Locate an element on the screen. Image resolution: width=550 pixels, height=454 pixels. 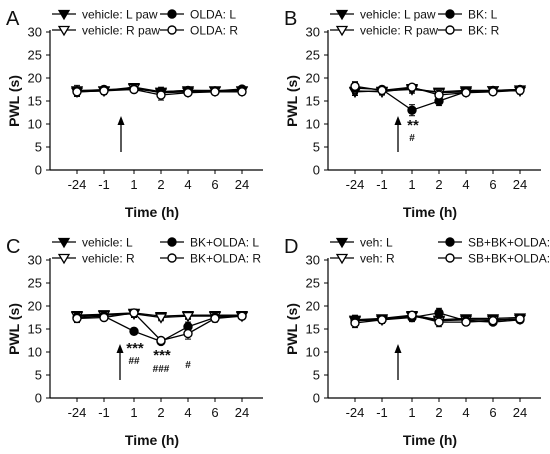
significance-marker: ## is located at coordinates (134, 361).